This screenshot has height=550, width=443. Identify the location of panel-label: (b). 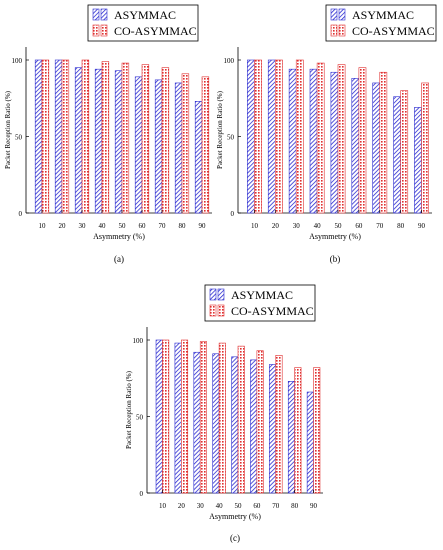
(335, 259).